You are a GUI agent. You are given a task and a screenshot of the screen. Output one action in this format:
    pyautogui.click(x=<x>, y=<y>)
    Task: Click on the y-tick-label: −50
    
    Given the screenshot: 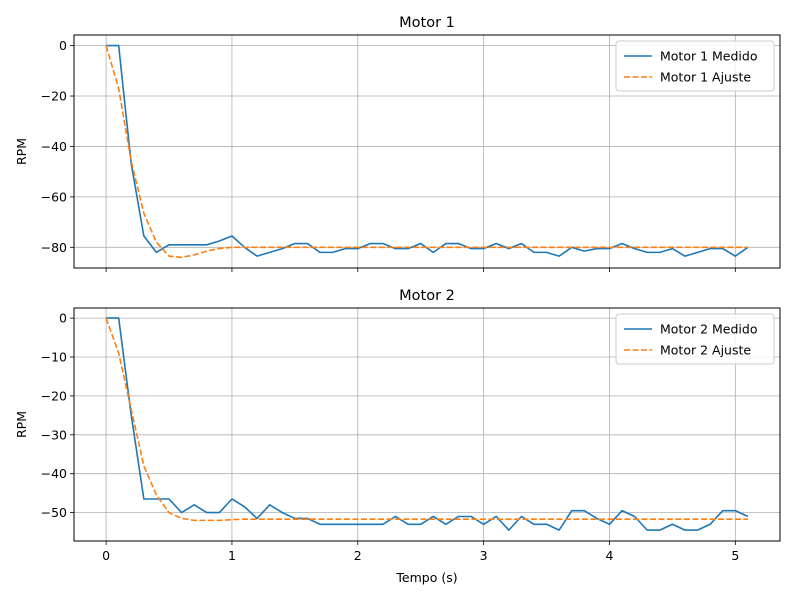 What is the action you would take?
    pyautogui.click(x=54, y=512)
    